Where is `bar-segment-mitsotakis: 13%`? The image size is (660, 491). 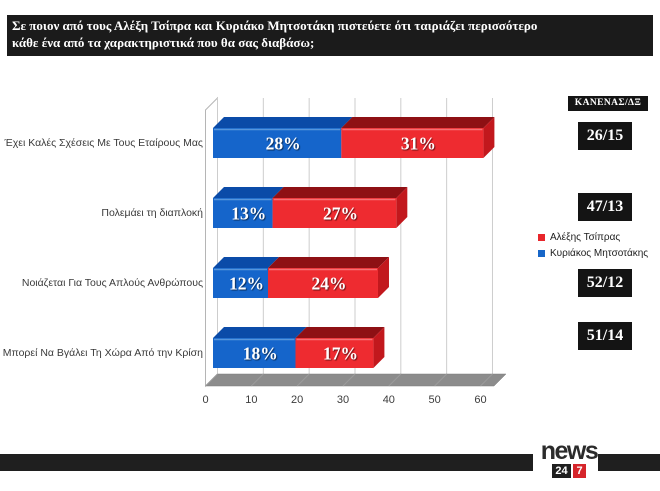 bar-segment-mitsotakis: 13% is located at coordinates (248, 207).